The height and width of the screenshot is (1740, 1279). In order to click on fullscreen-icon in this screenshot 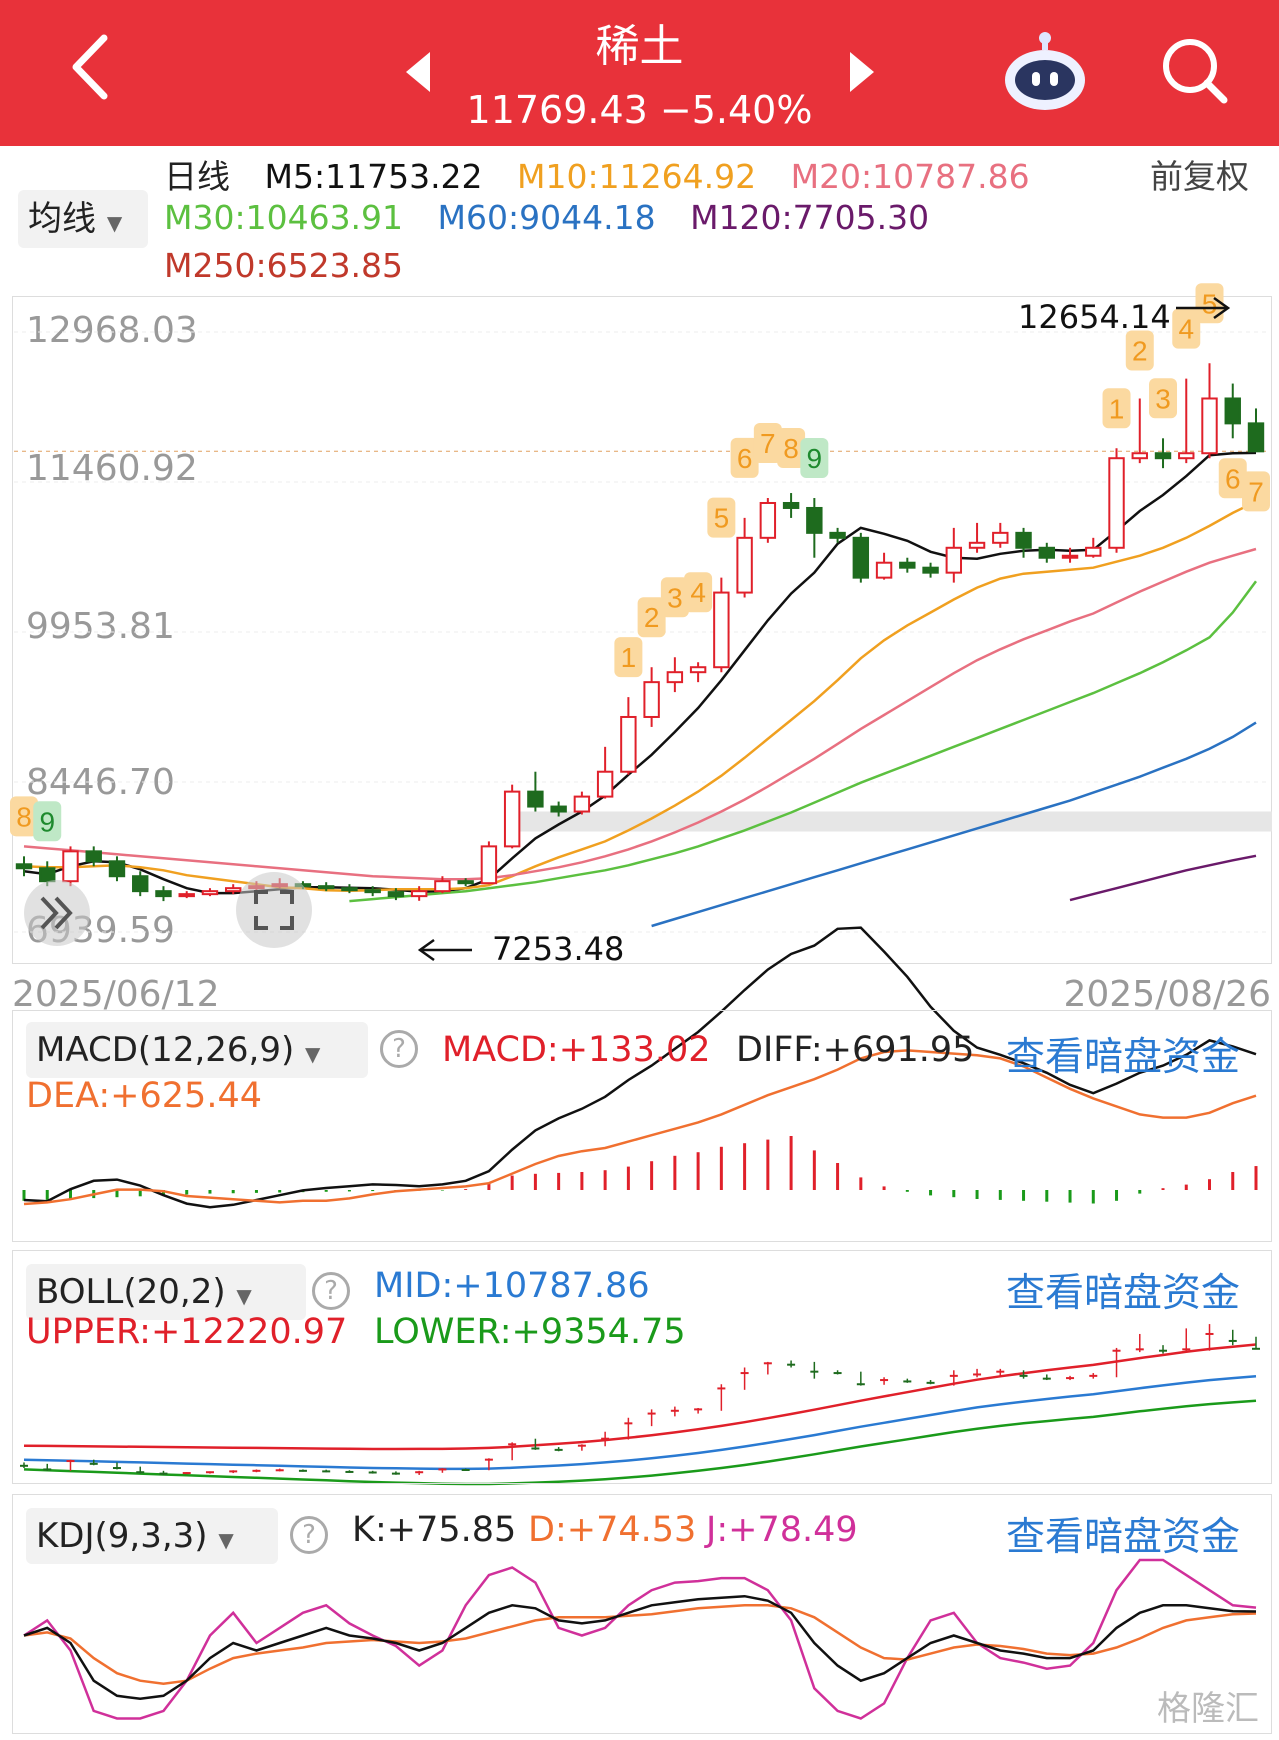, I will do `click(274, 910)`.